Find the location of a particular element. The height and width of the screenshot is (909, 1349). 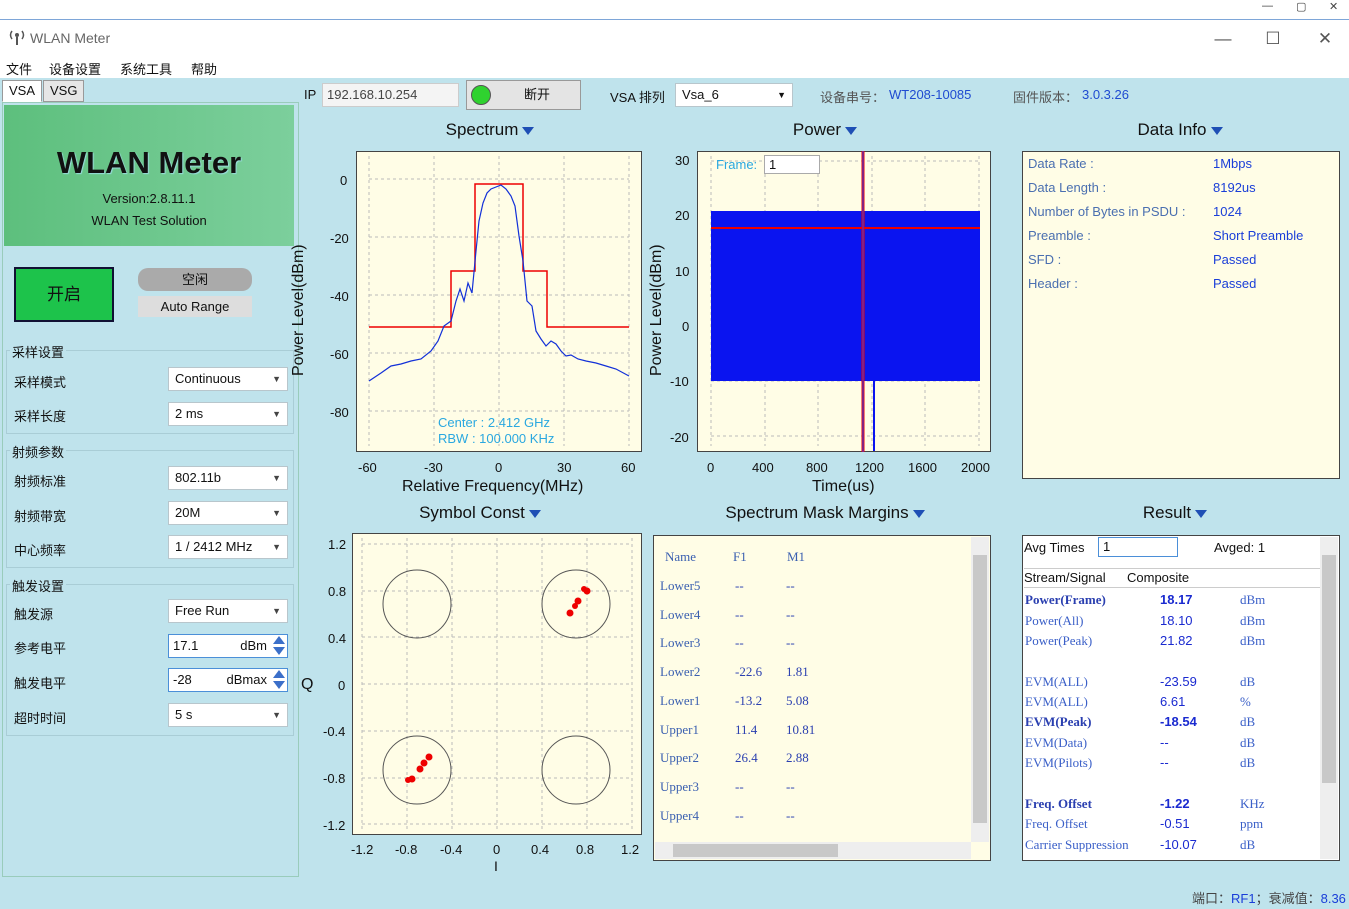

mask-title: Spectrum Mask Margins is located at coordinates (825, 513).